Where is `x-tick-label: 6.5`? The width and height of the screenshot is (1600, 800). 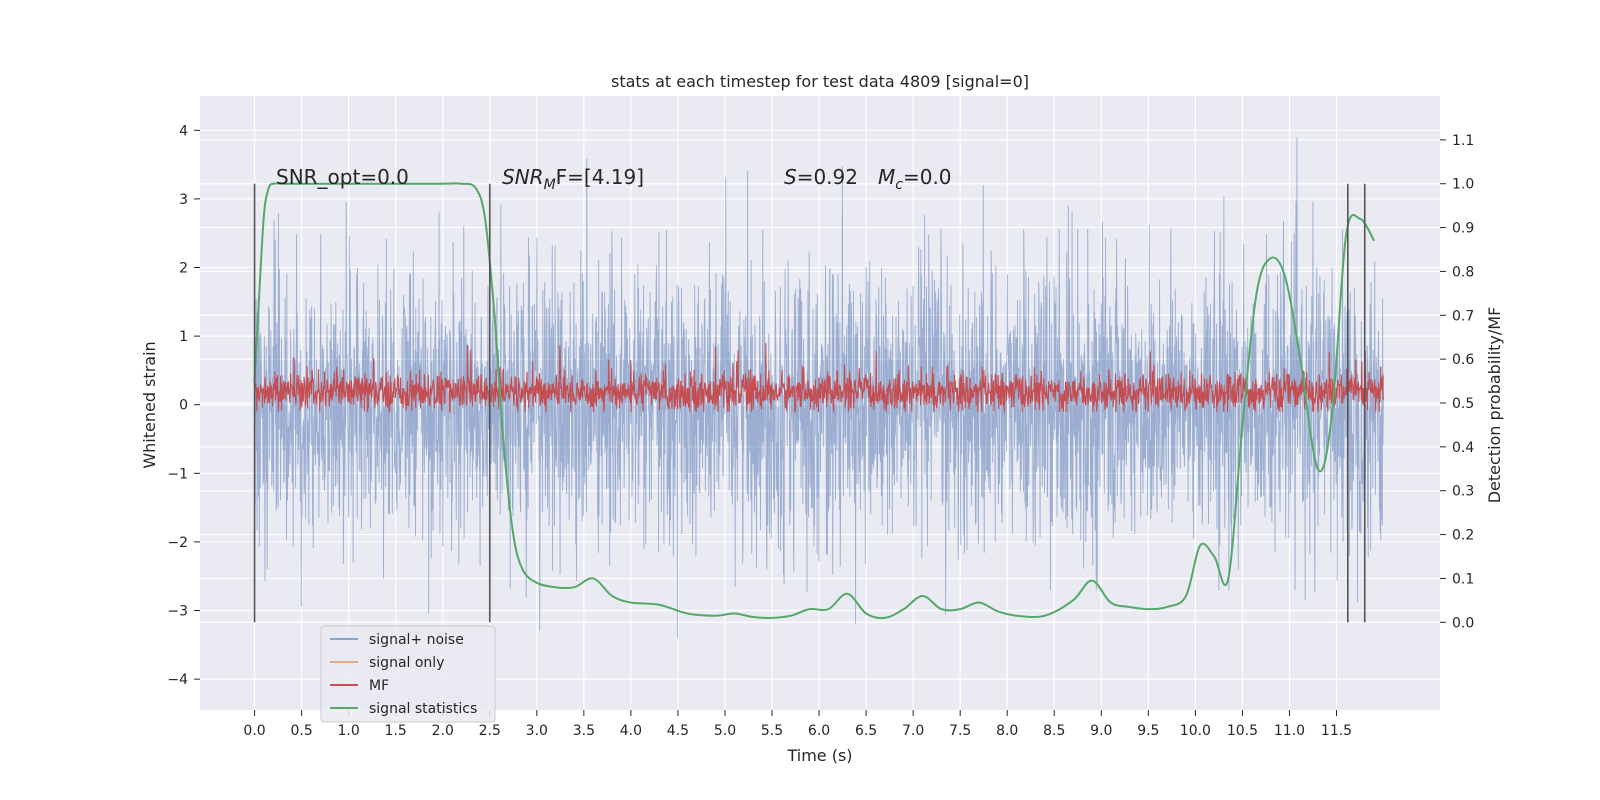
x-tick-label: 6.5 is located at coordinates (866, 731).